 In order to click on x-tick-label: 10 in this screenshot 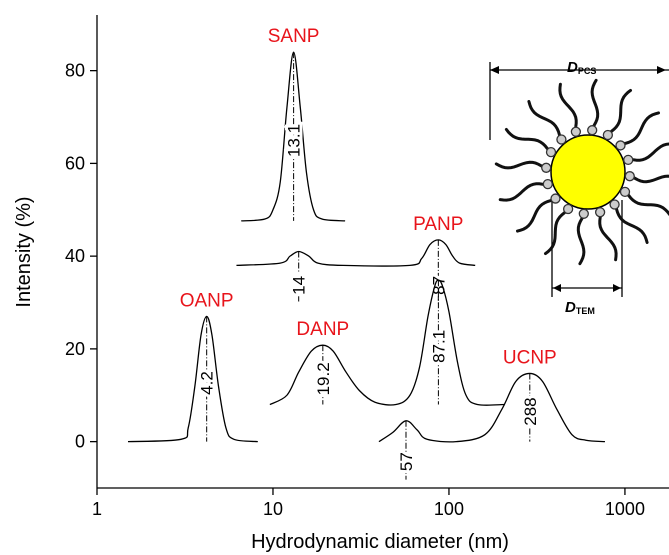, I will do `click(273, 509)`.